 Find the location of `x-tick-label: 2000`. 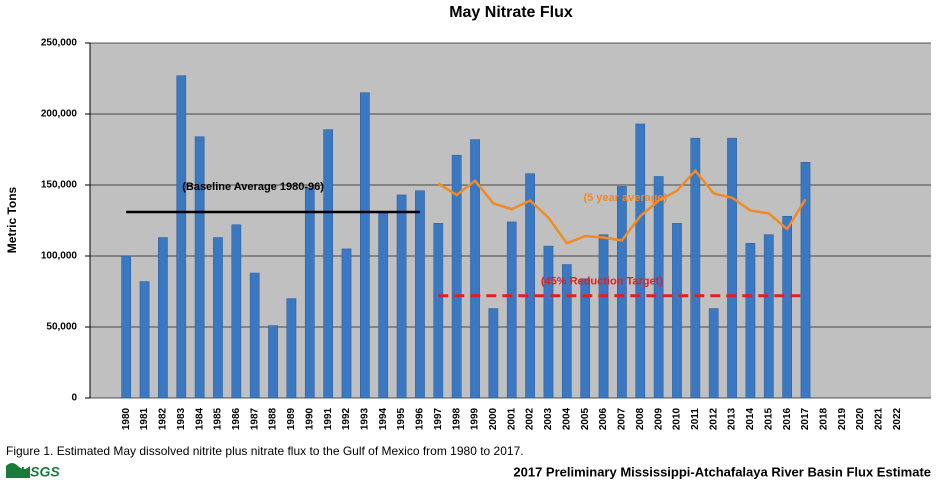

x-tick-label: 2000 is located at coordinates (493, 418).